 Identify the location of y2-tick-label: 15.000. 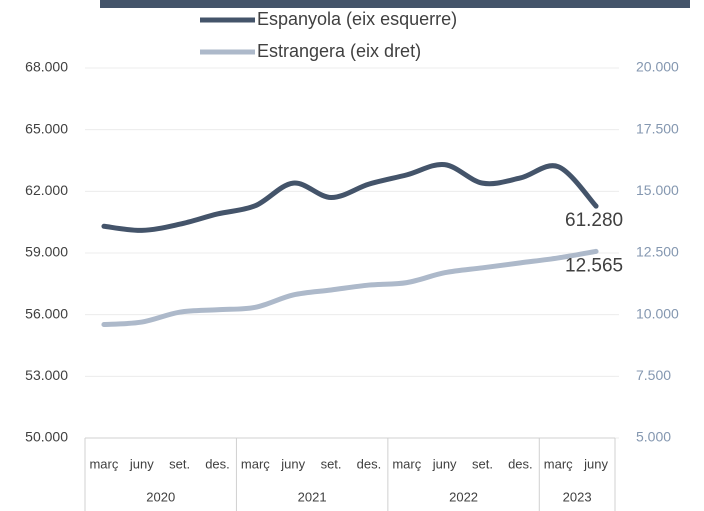
(657, 190).